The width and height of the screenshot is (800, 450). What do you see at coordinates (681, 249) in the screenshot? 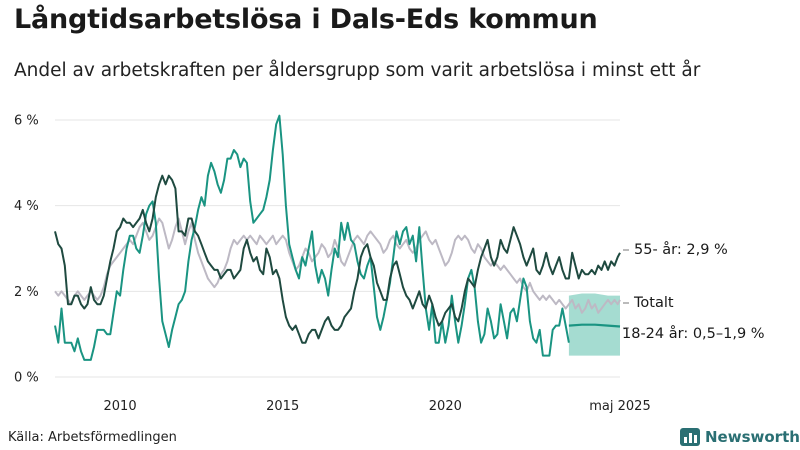
I see `series-label-age55: 55- år: 2,9 %` at bounding box center [681, 249].